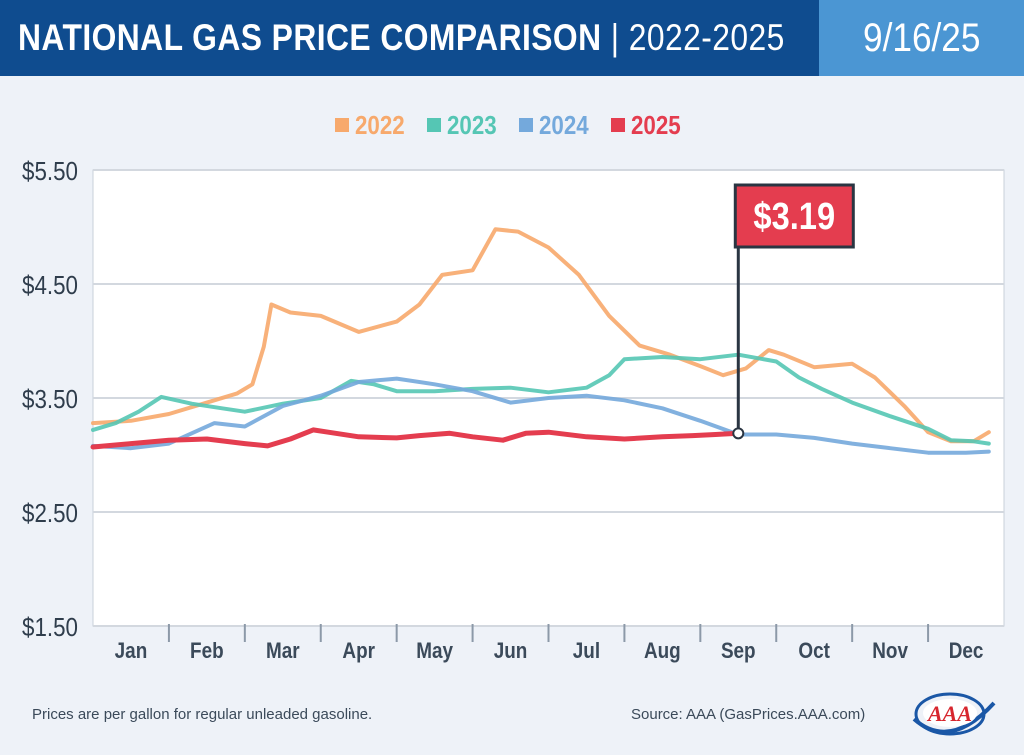 The image size is (1024, 755). Describe the element at coordinates (472, 124) in the screenshot. I see `legend-label: 2023` at that location.